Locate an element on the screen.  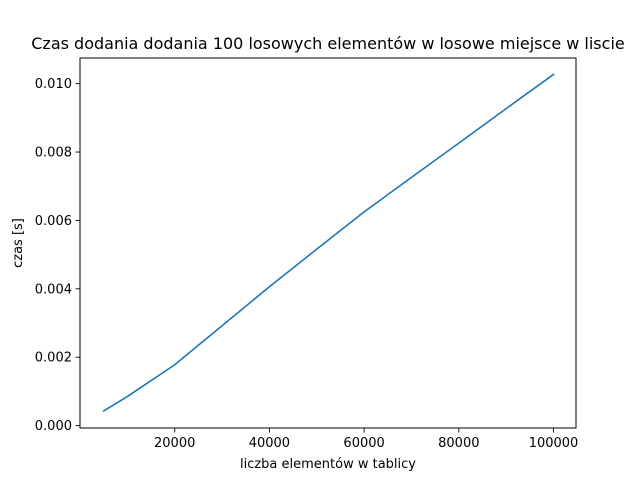
x-axis: 20000 40000 60000 80000 100000 is located at coordinates (366, 439).